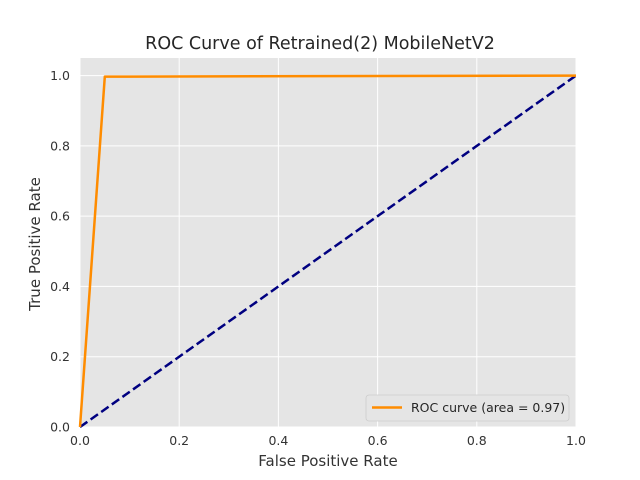 The image size is (640, 480). I want to click on legend: ROC curve (area = 0.97), so click(467, 408).